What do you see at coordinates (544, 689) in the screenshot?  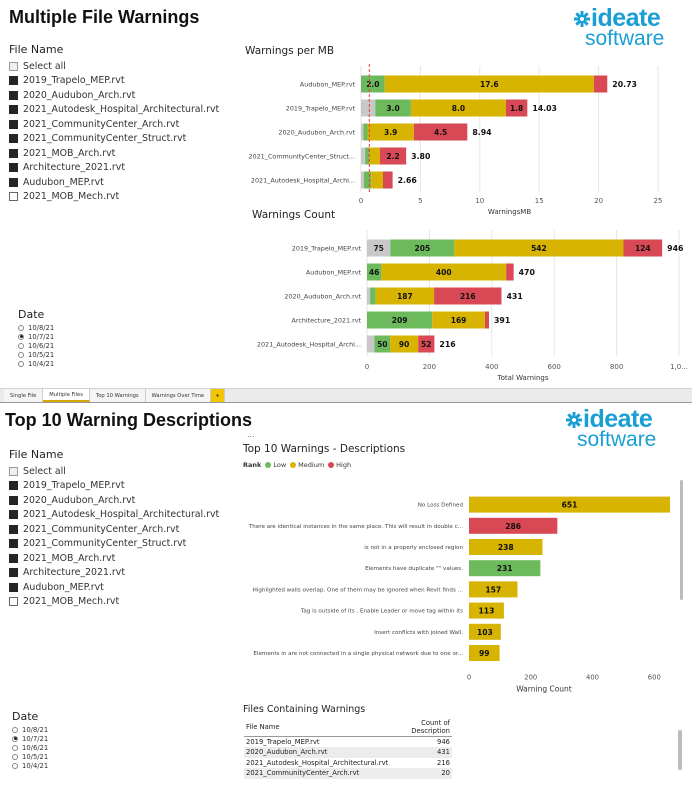 I see `x-axis-title: Warning Count` at bounding box center [544, 689].